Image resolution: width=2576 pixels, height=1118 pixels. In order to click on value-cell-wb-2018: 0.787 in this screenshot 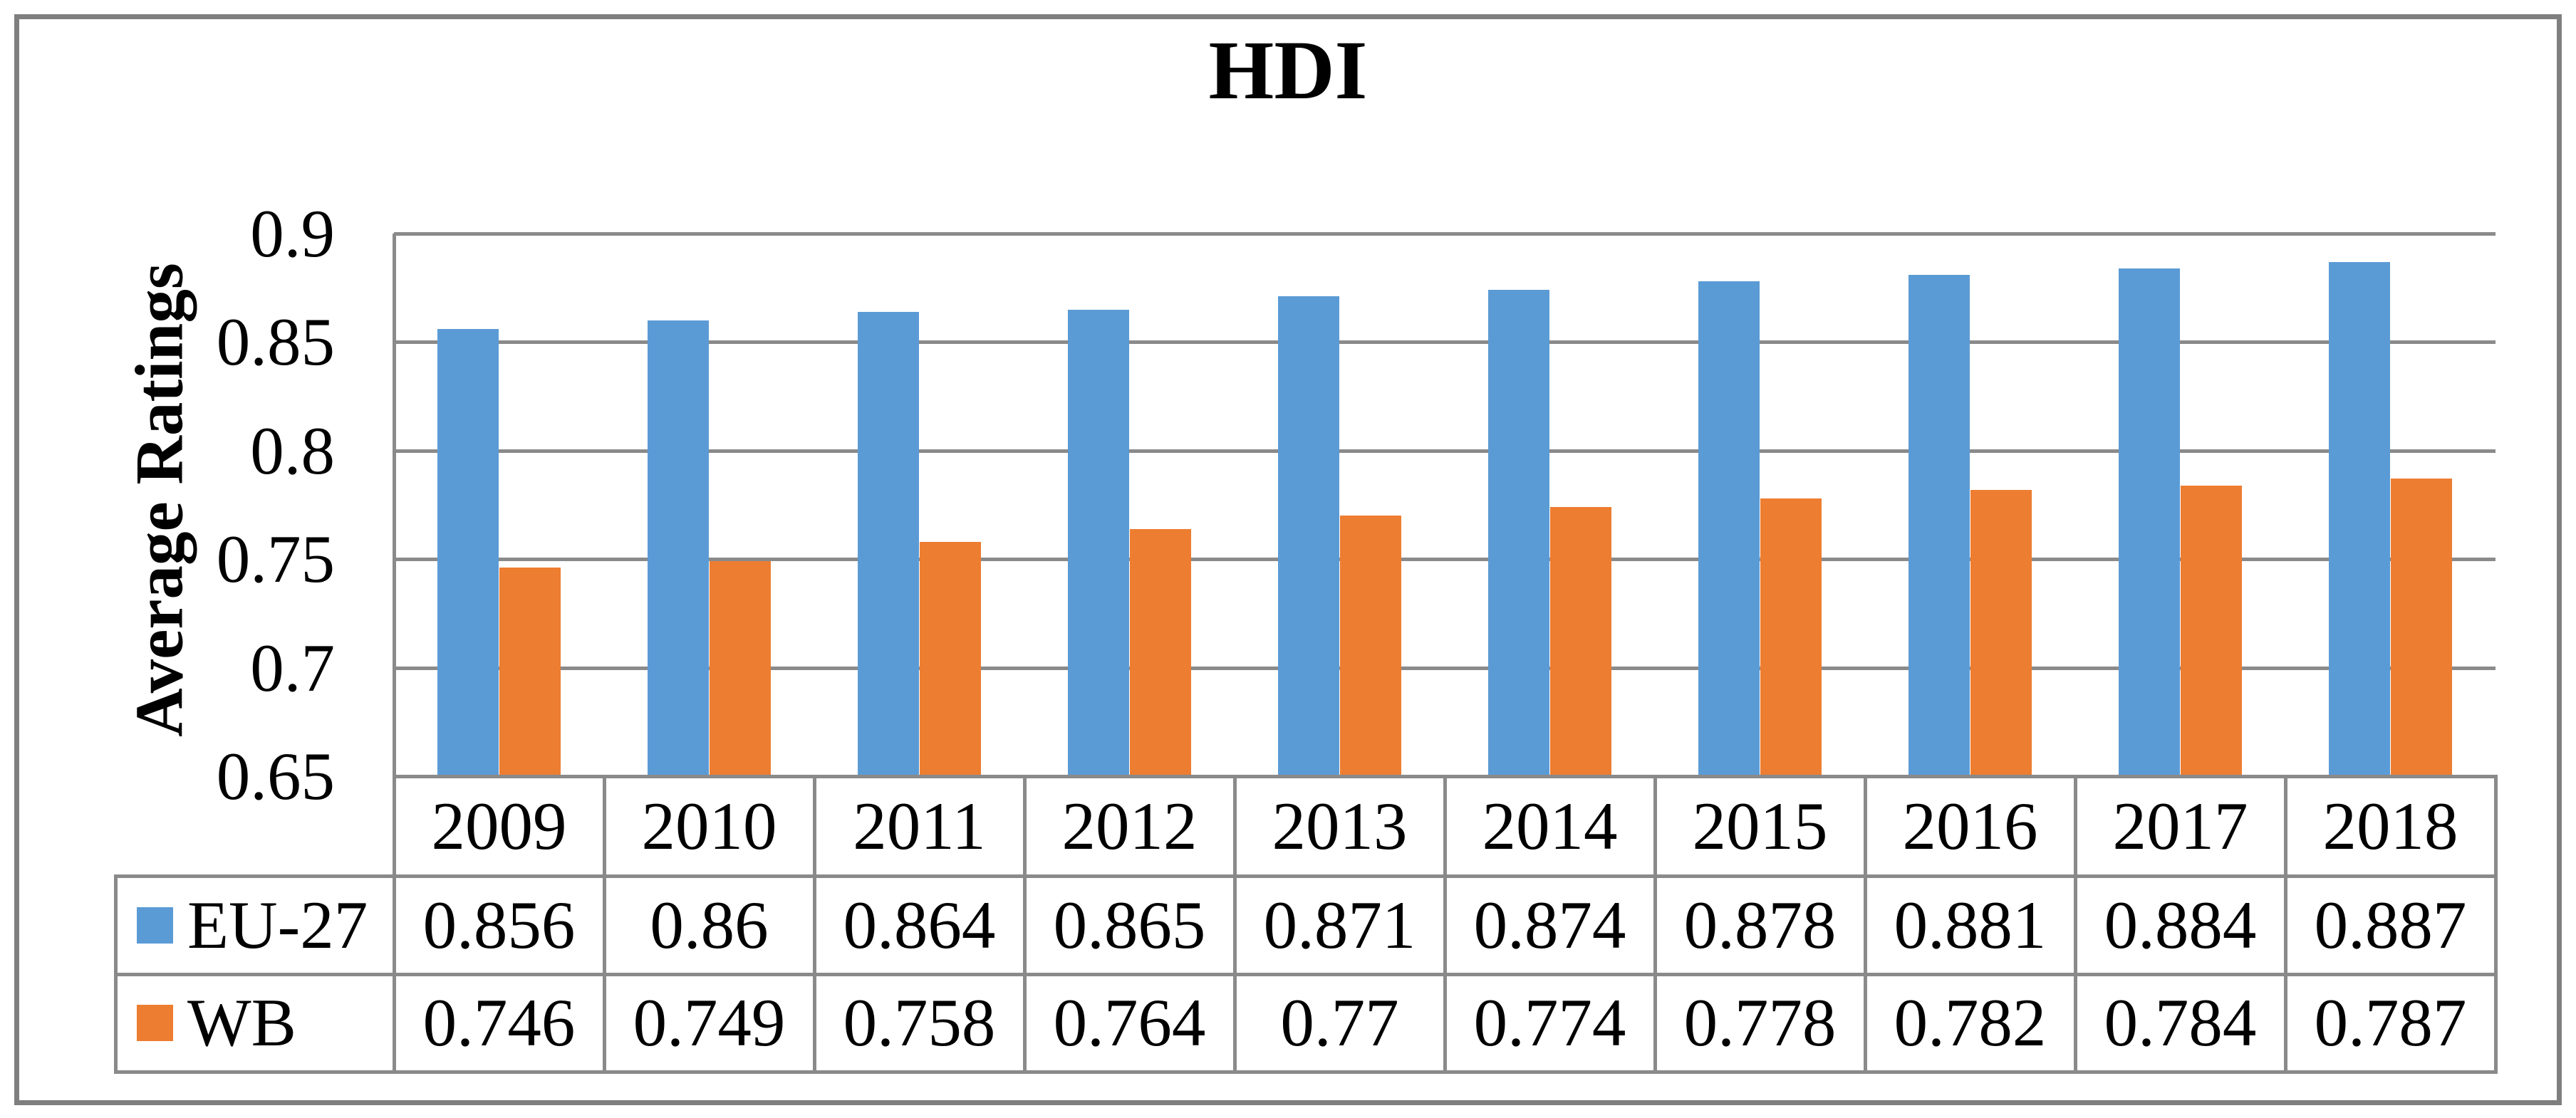, I will do `click(2390, 1022)`.